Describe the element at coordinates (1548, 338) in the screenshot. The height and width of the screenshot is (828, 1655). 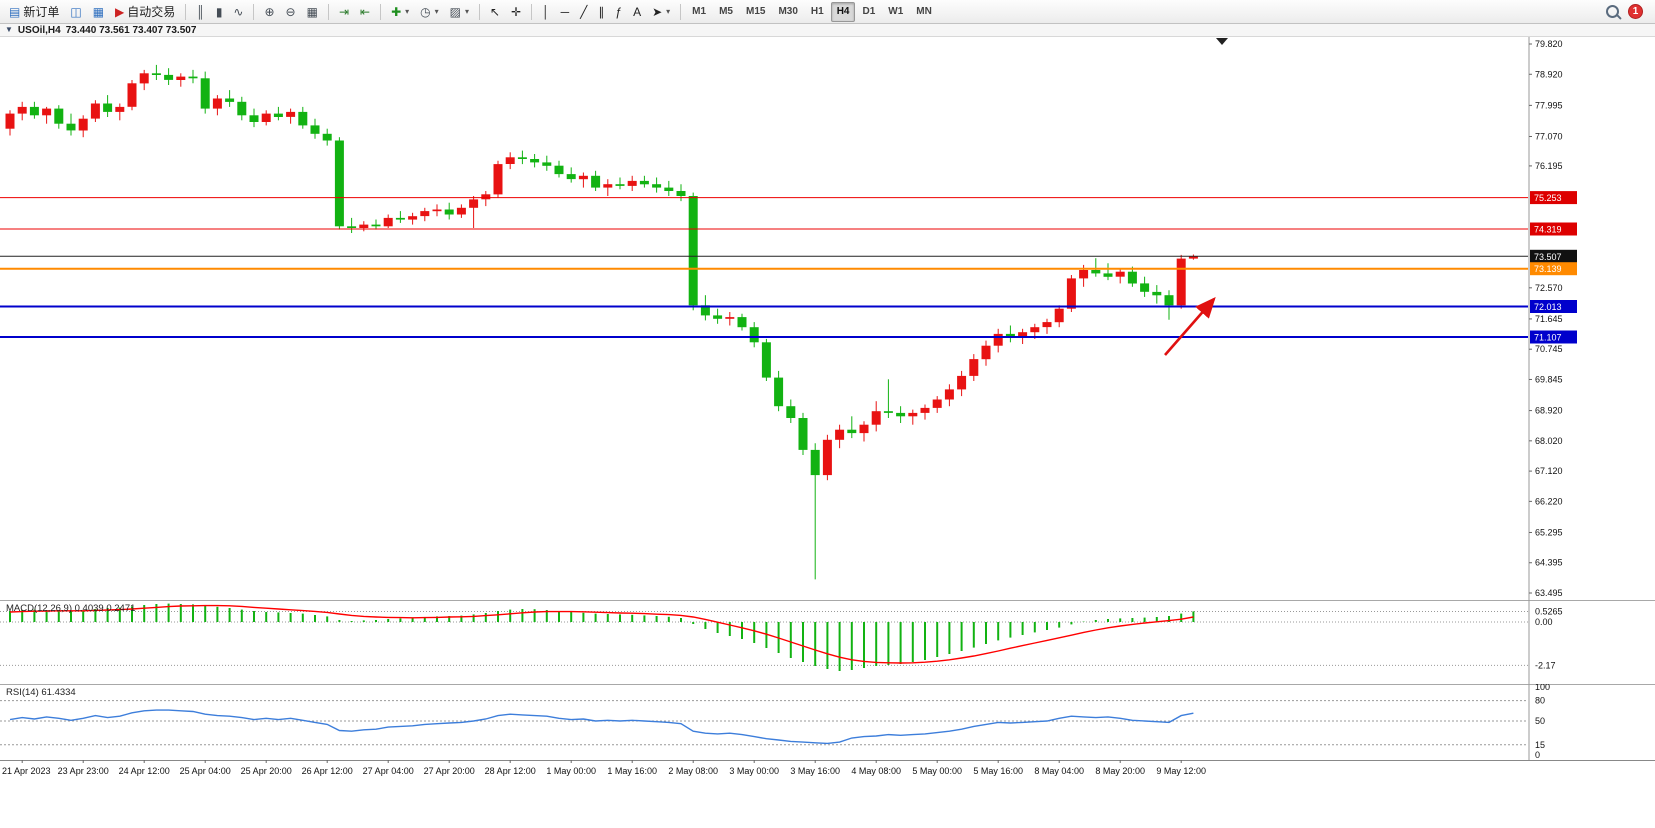
I see `price-badge-value: 71.107` at that location.